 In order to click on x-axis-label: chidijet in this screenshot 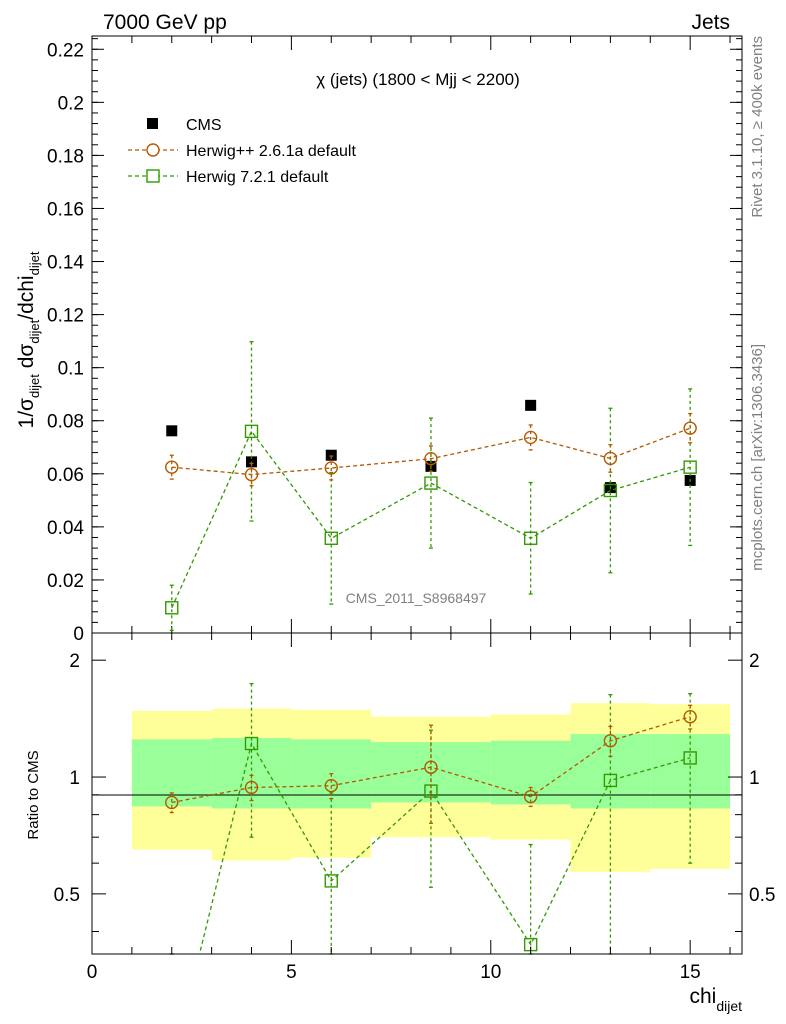, I will do `click(715, 999)`.